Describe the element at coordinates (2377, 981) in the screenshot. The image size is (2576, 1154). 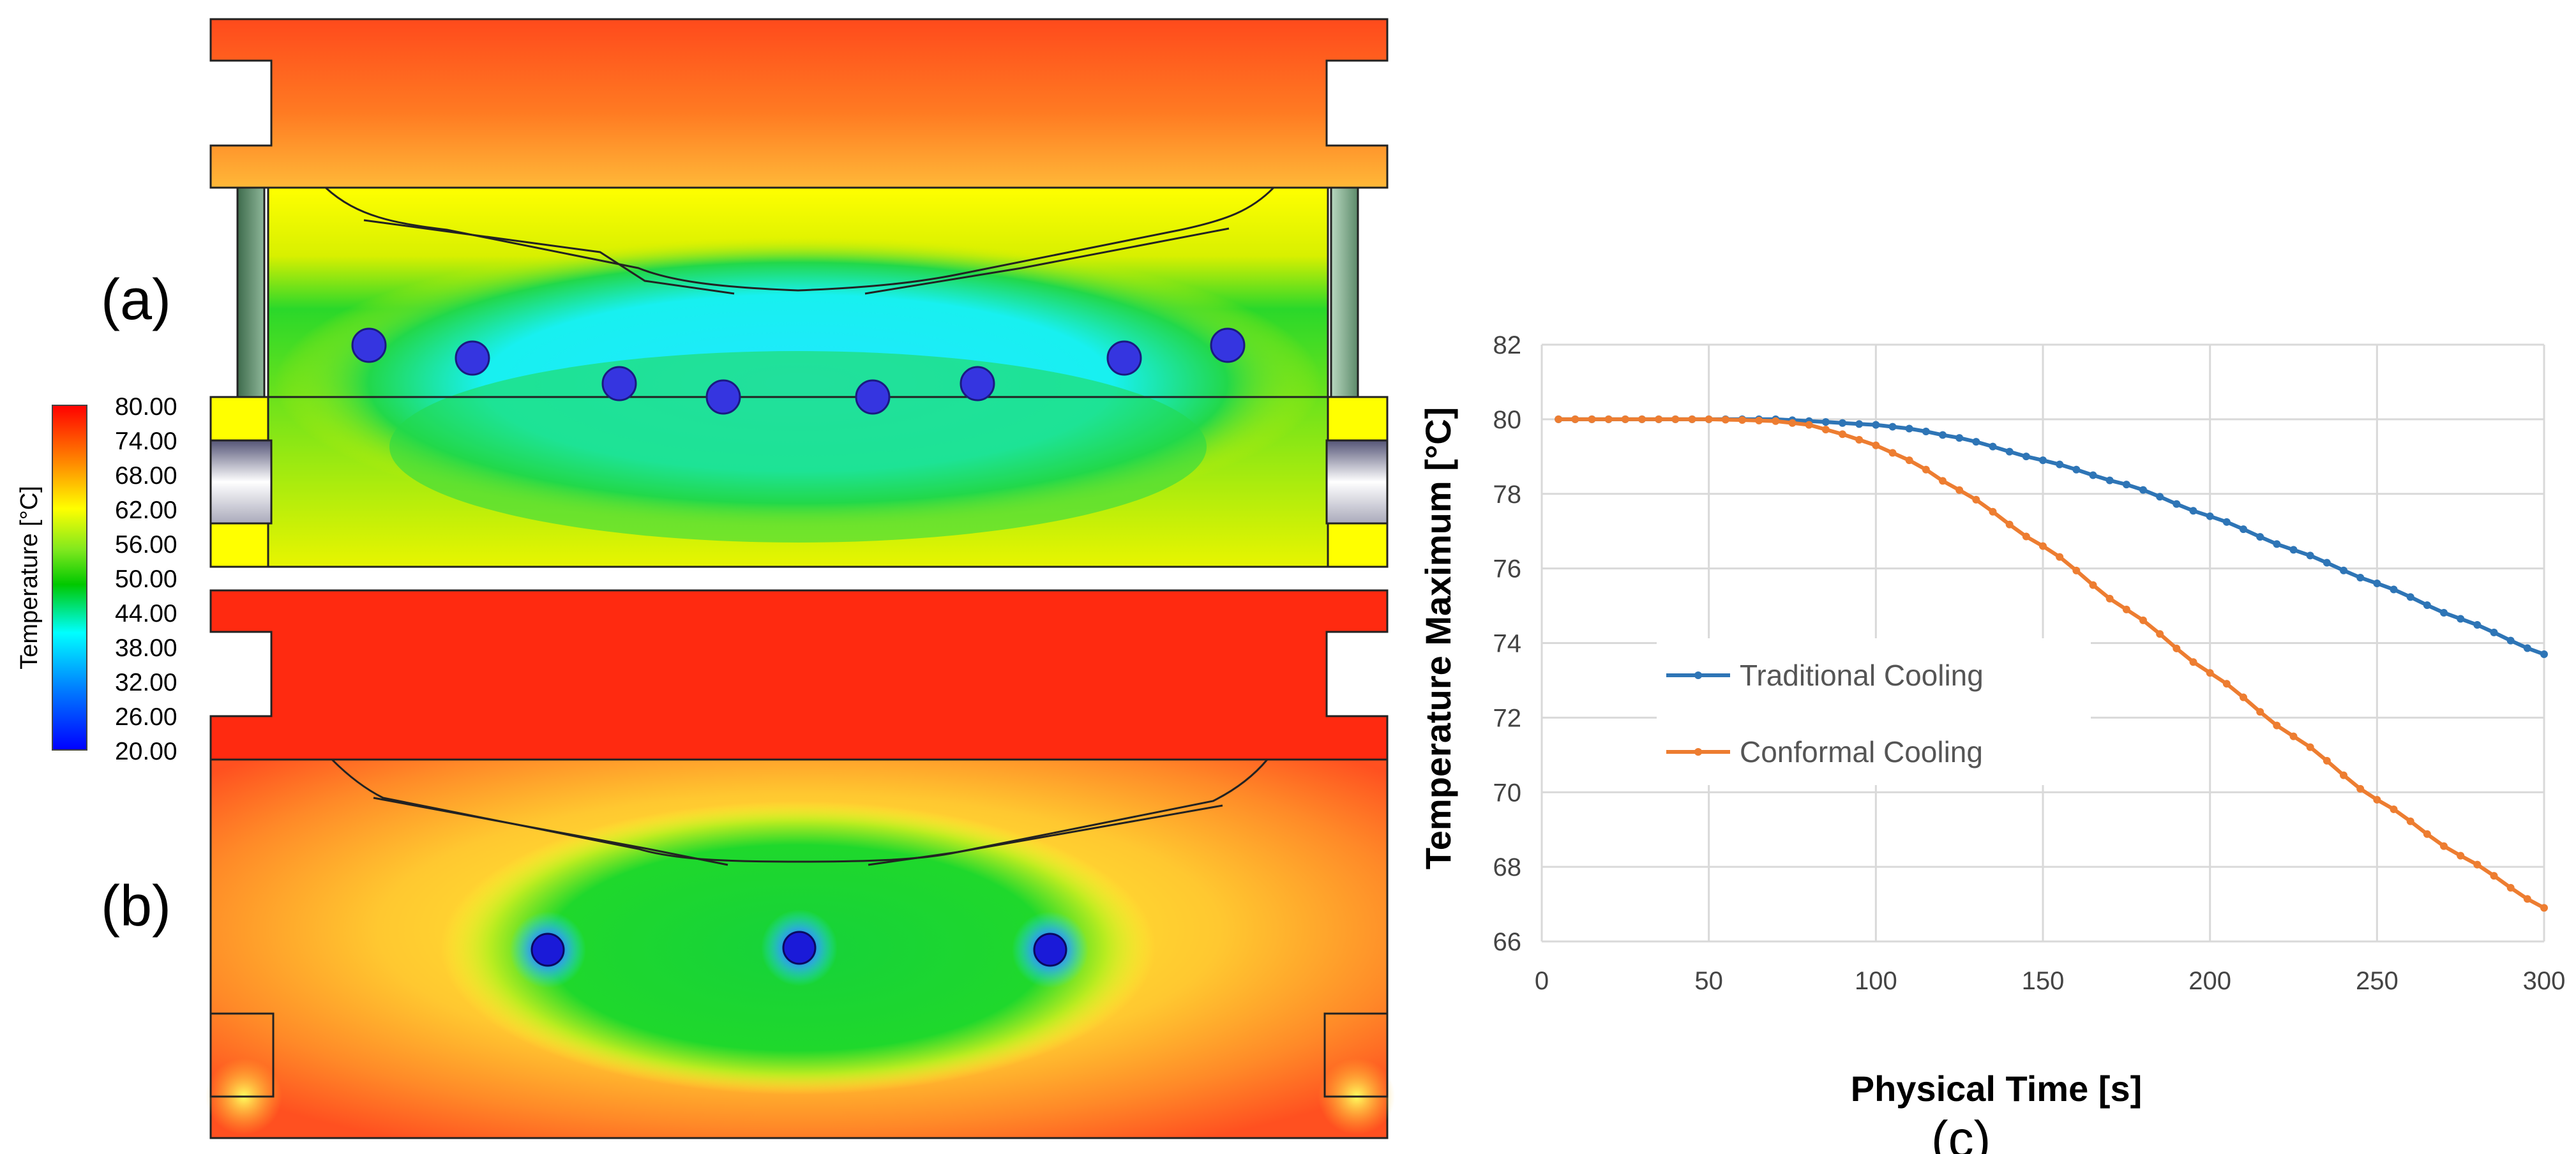
I see `x-tick-label: 250` at that location.